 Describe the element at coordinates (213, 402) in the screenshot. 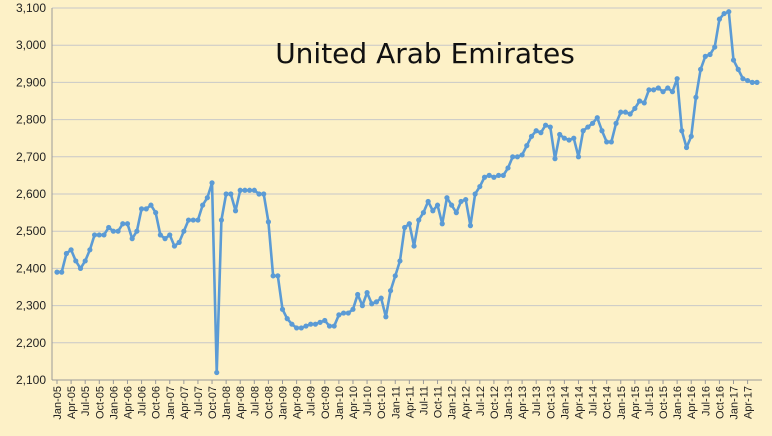

I see `x-tick-label: Oct-07` at that location.